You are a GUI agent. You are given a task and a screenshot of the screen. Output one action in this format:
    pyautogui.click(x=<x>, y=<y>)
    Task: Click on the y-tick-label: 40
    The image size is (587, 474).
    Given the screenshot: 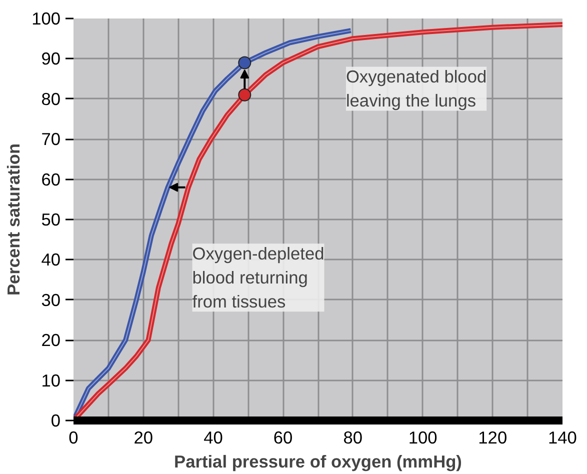 What is the action you would take?
    pyautogui.click(x=51, y=260)
    